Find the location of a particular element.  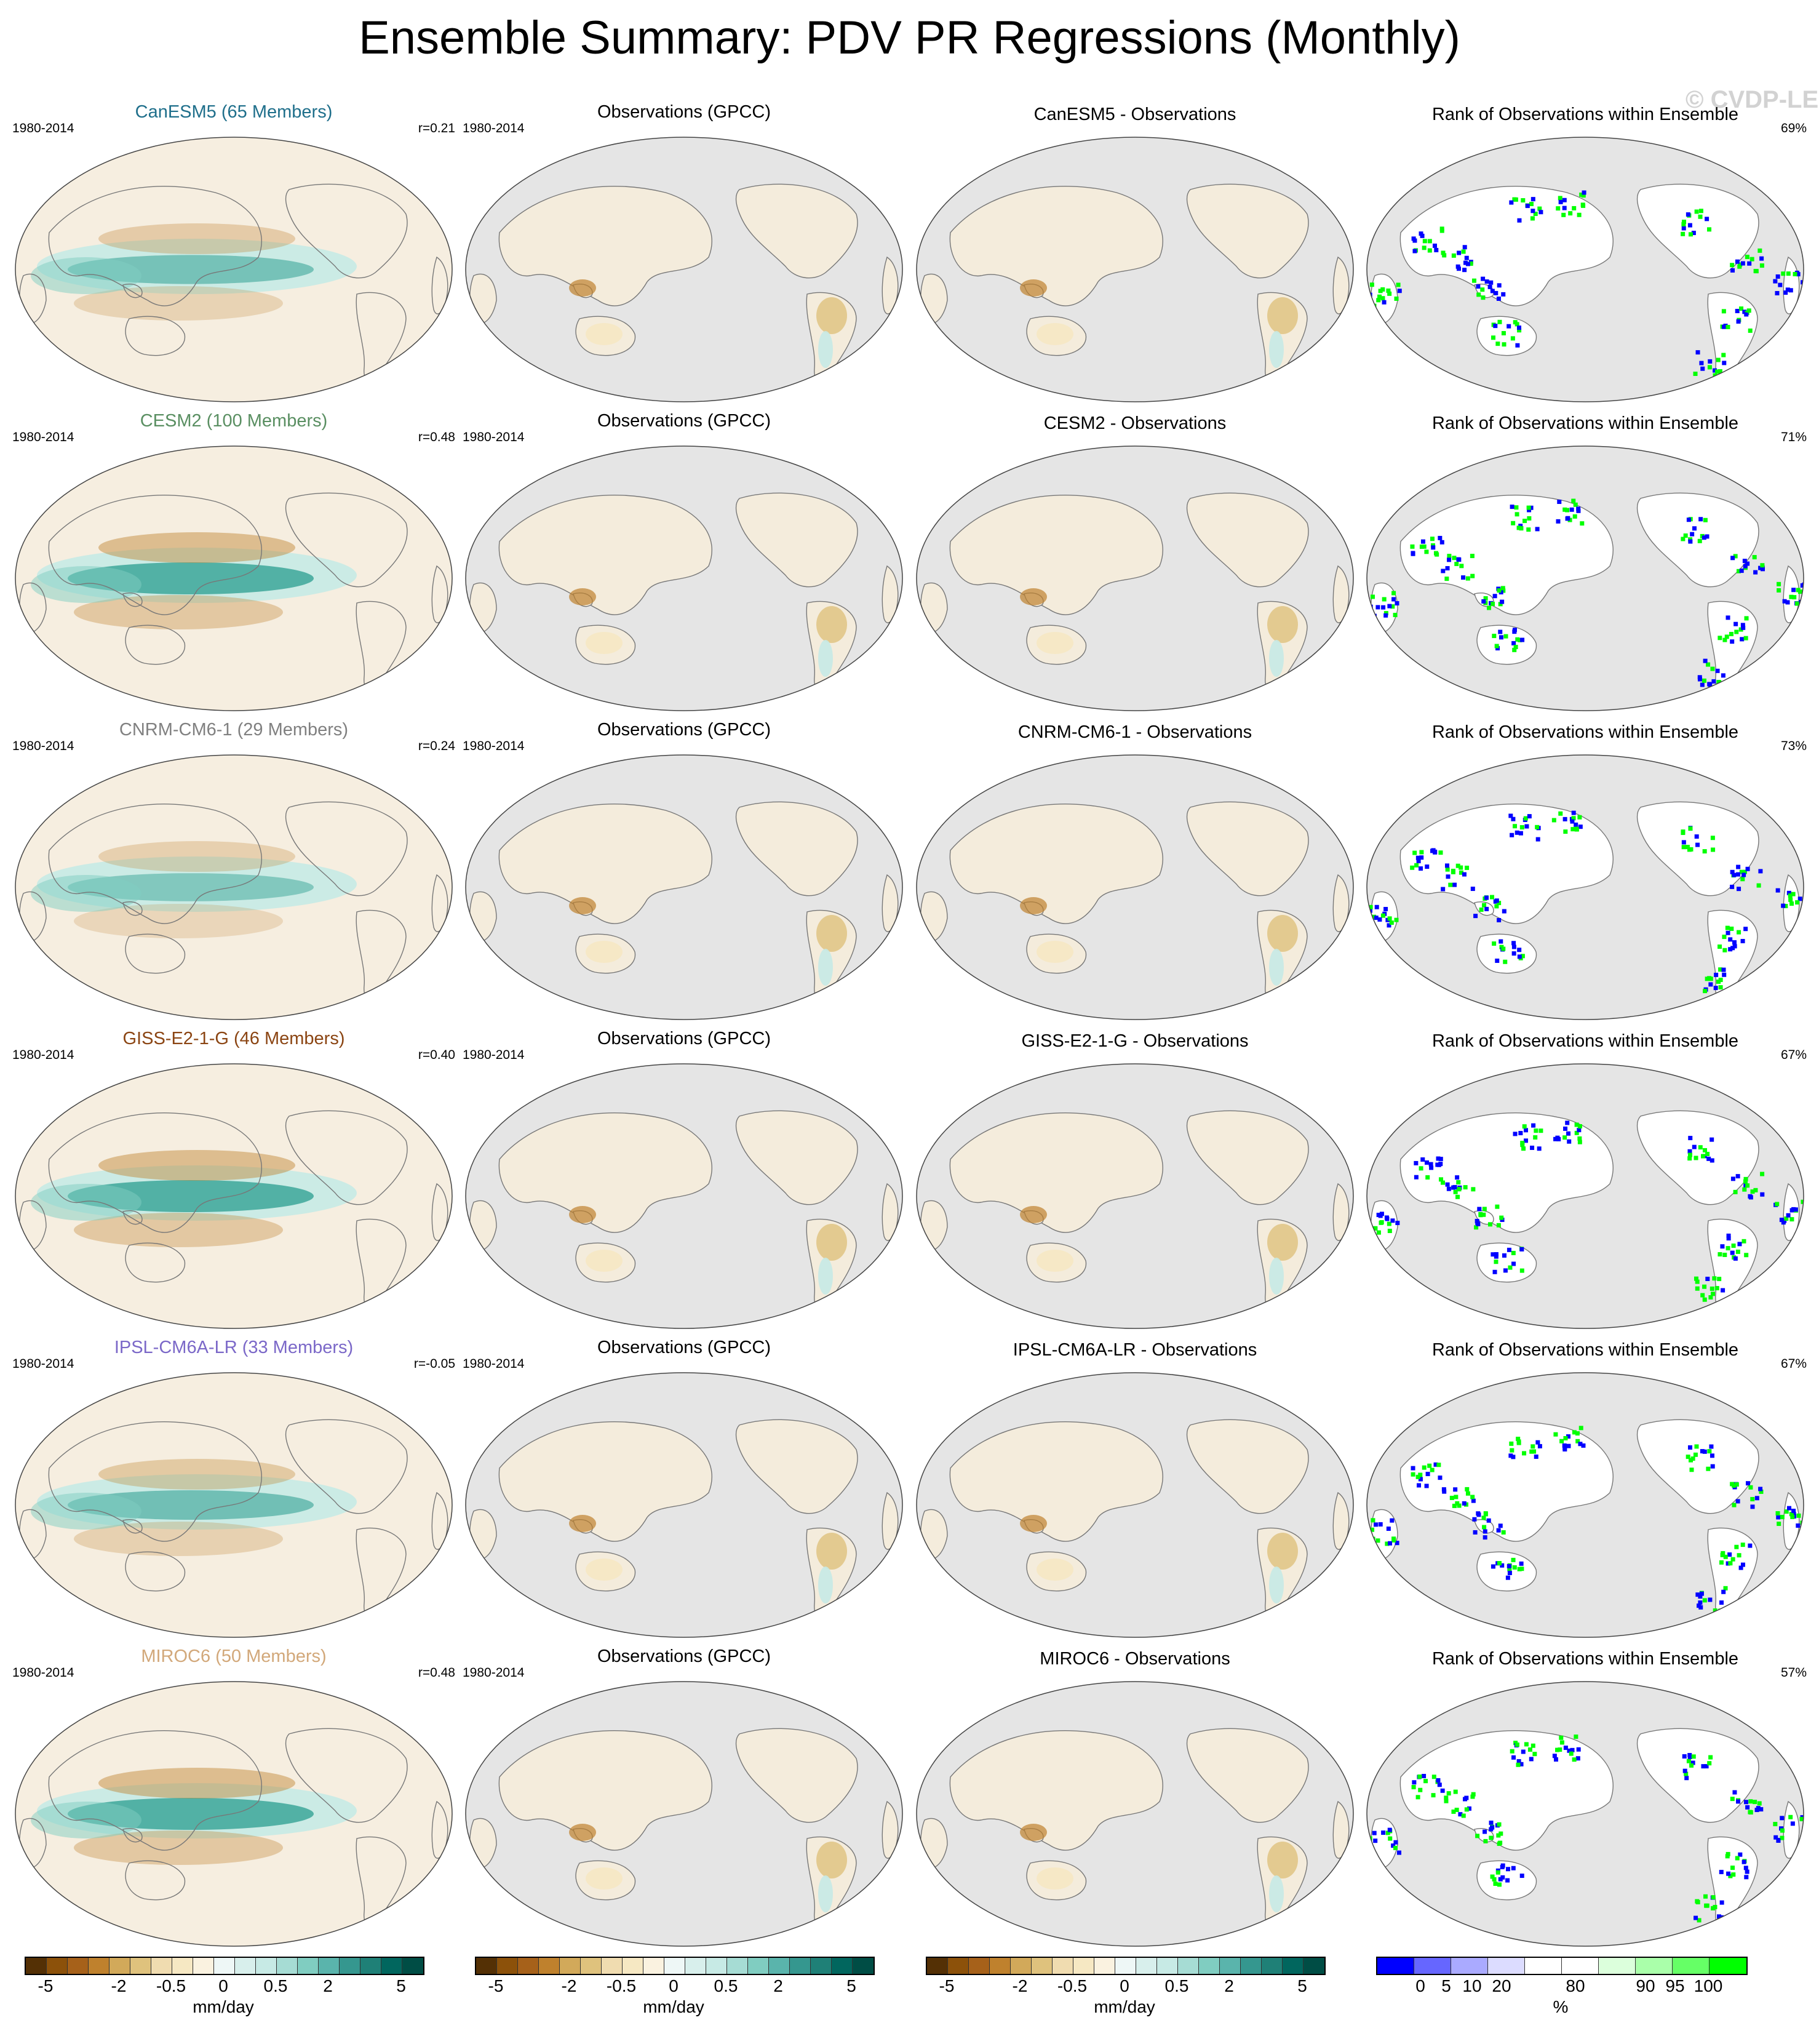

colorbar-tick-label: 10 is located at coordinates (1472, 1985).